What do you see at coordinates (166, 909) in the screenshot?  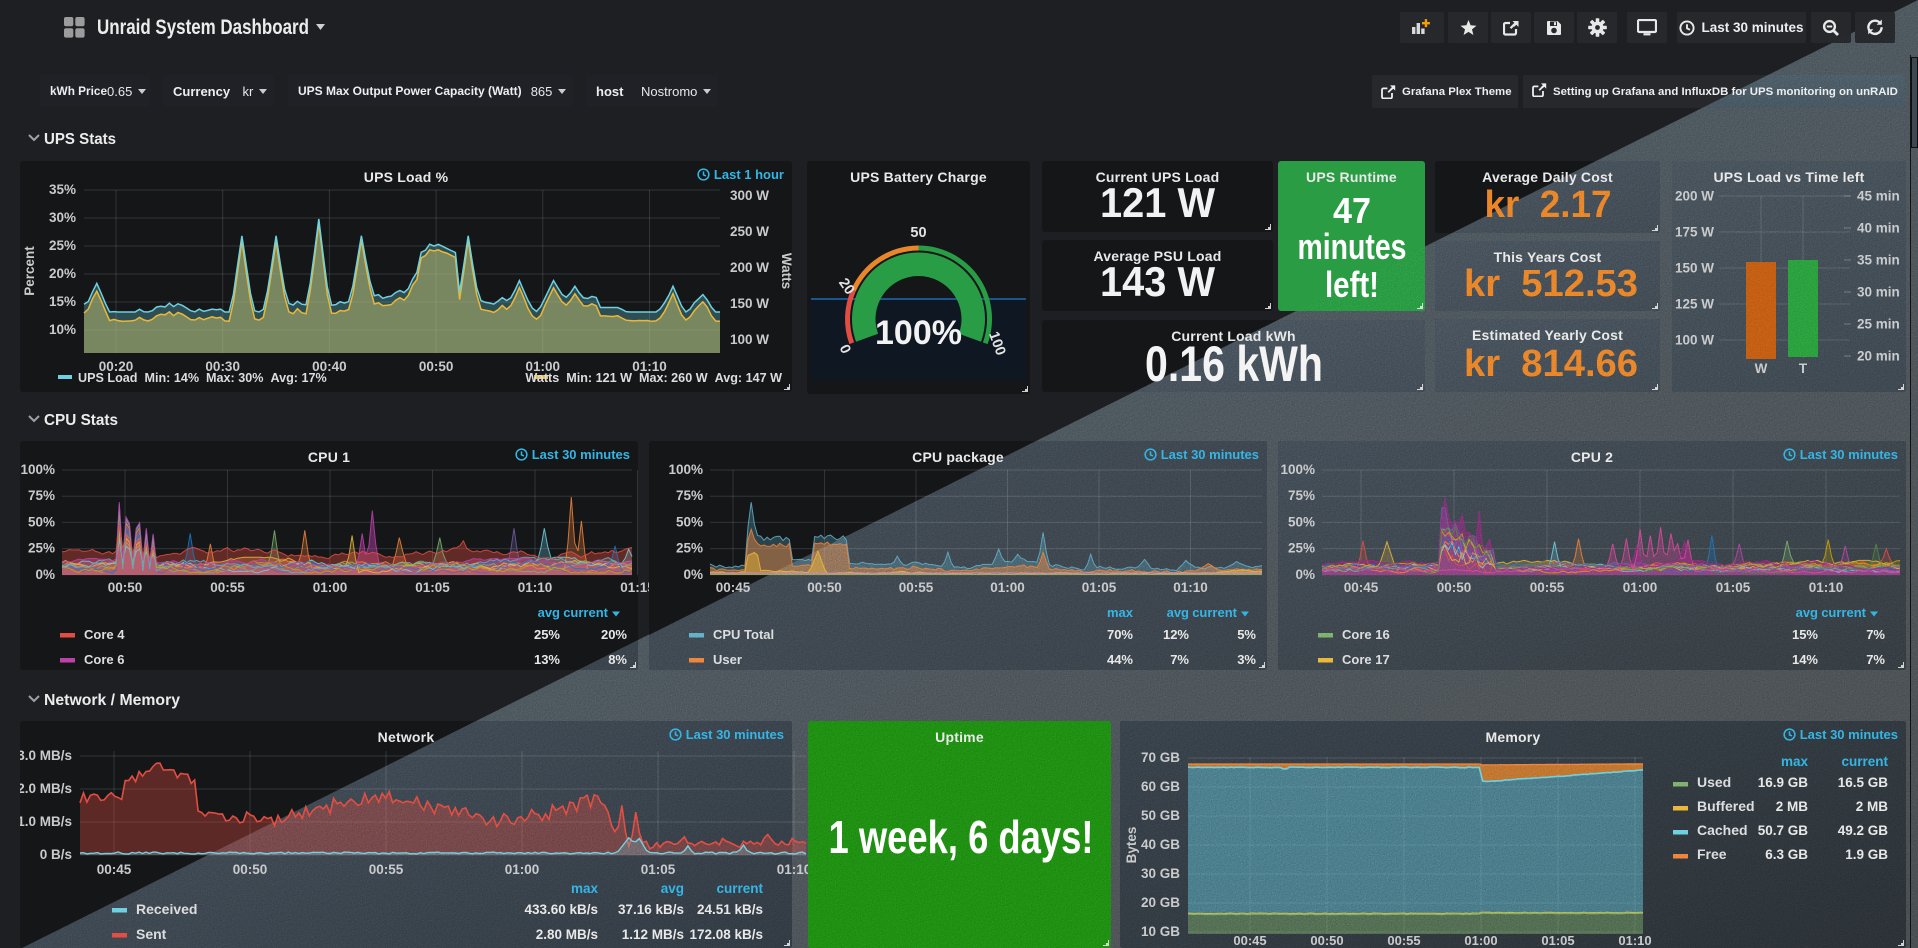 I see `svg-text: Received` at bounding box center [166, 909].